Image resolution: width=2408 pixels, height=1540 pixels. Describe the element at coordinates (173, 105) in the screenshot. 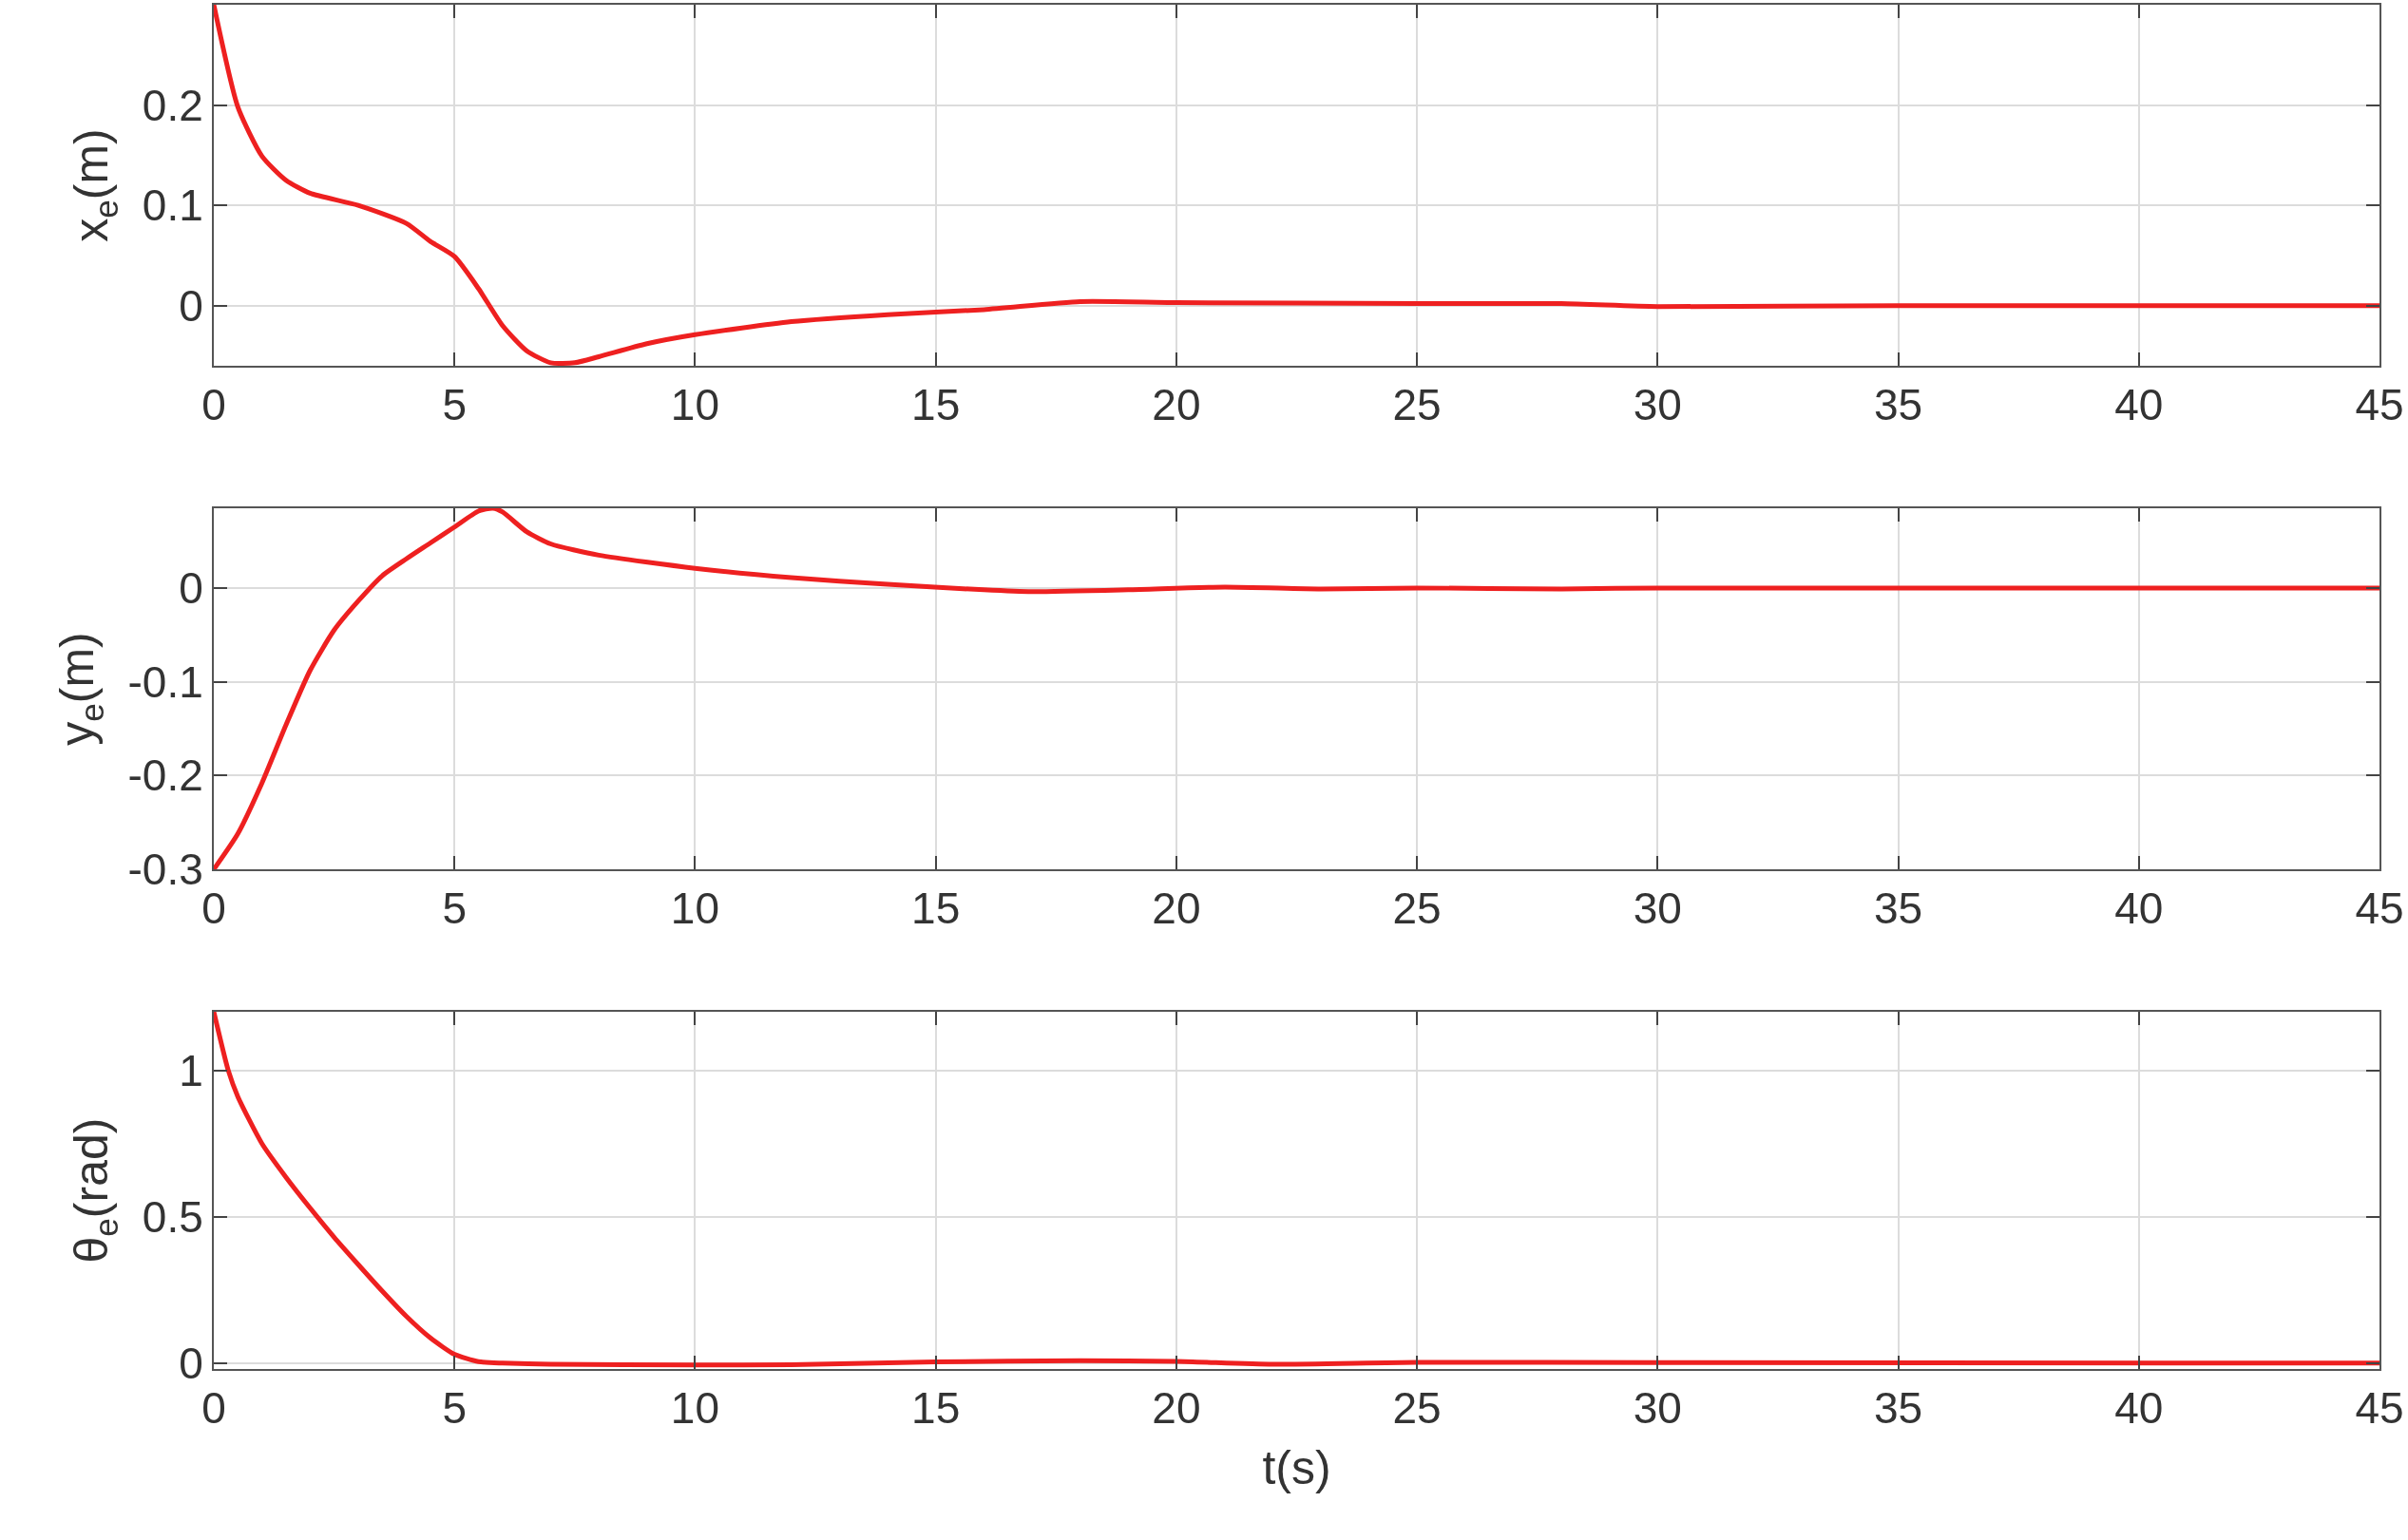

I see `y-tick-label: 0.2` at that location.